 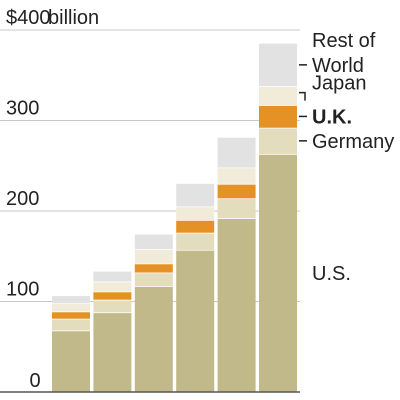 What do you see at coordinates (22, 199) in the screenshot?
I see `y-tick-label: 200` at bounding box center [22, 199].